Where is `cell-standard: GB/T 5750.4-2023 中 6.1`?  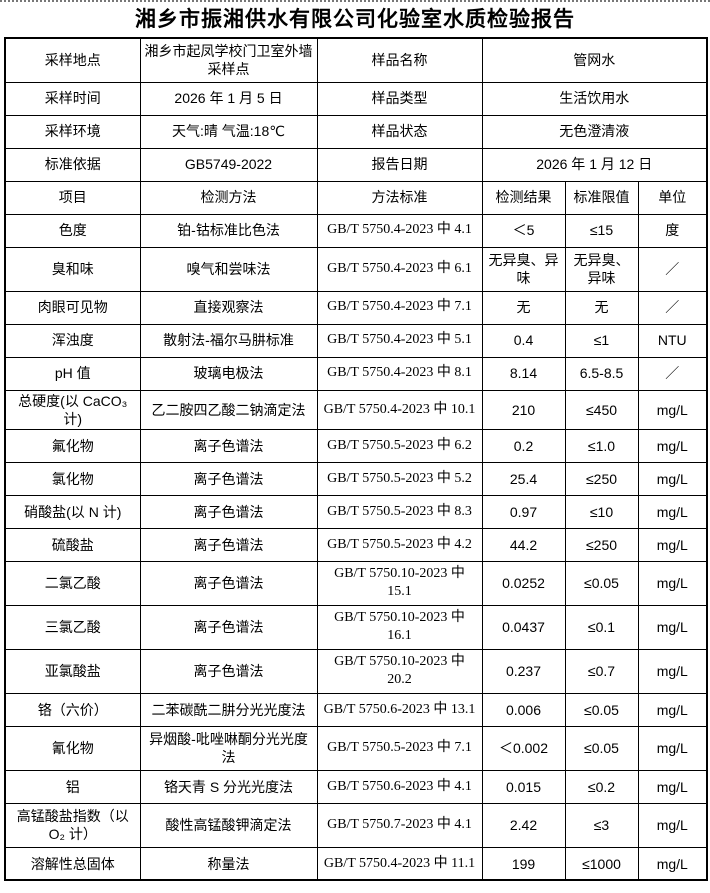 cell-standard: GB/T 5750.4-2023 中 6.1 is located at coordinates (399, 269).